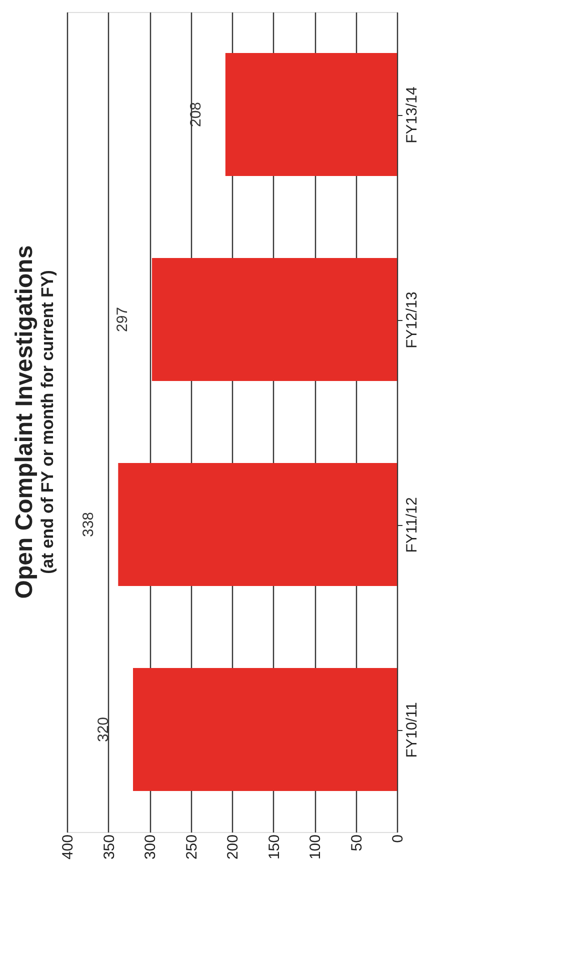 The height and width of the screenshot is (967, 580). What do you see at coordinates (68, 847) in the screenshot?
I see `x-tick-label: 400` at bounding box center [68, 847].